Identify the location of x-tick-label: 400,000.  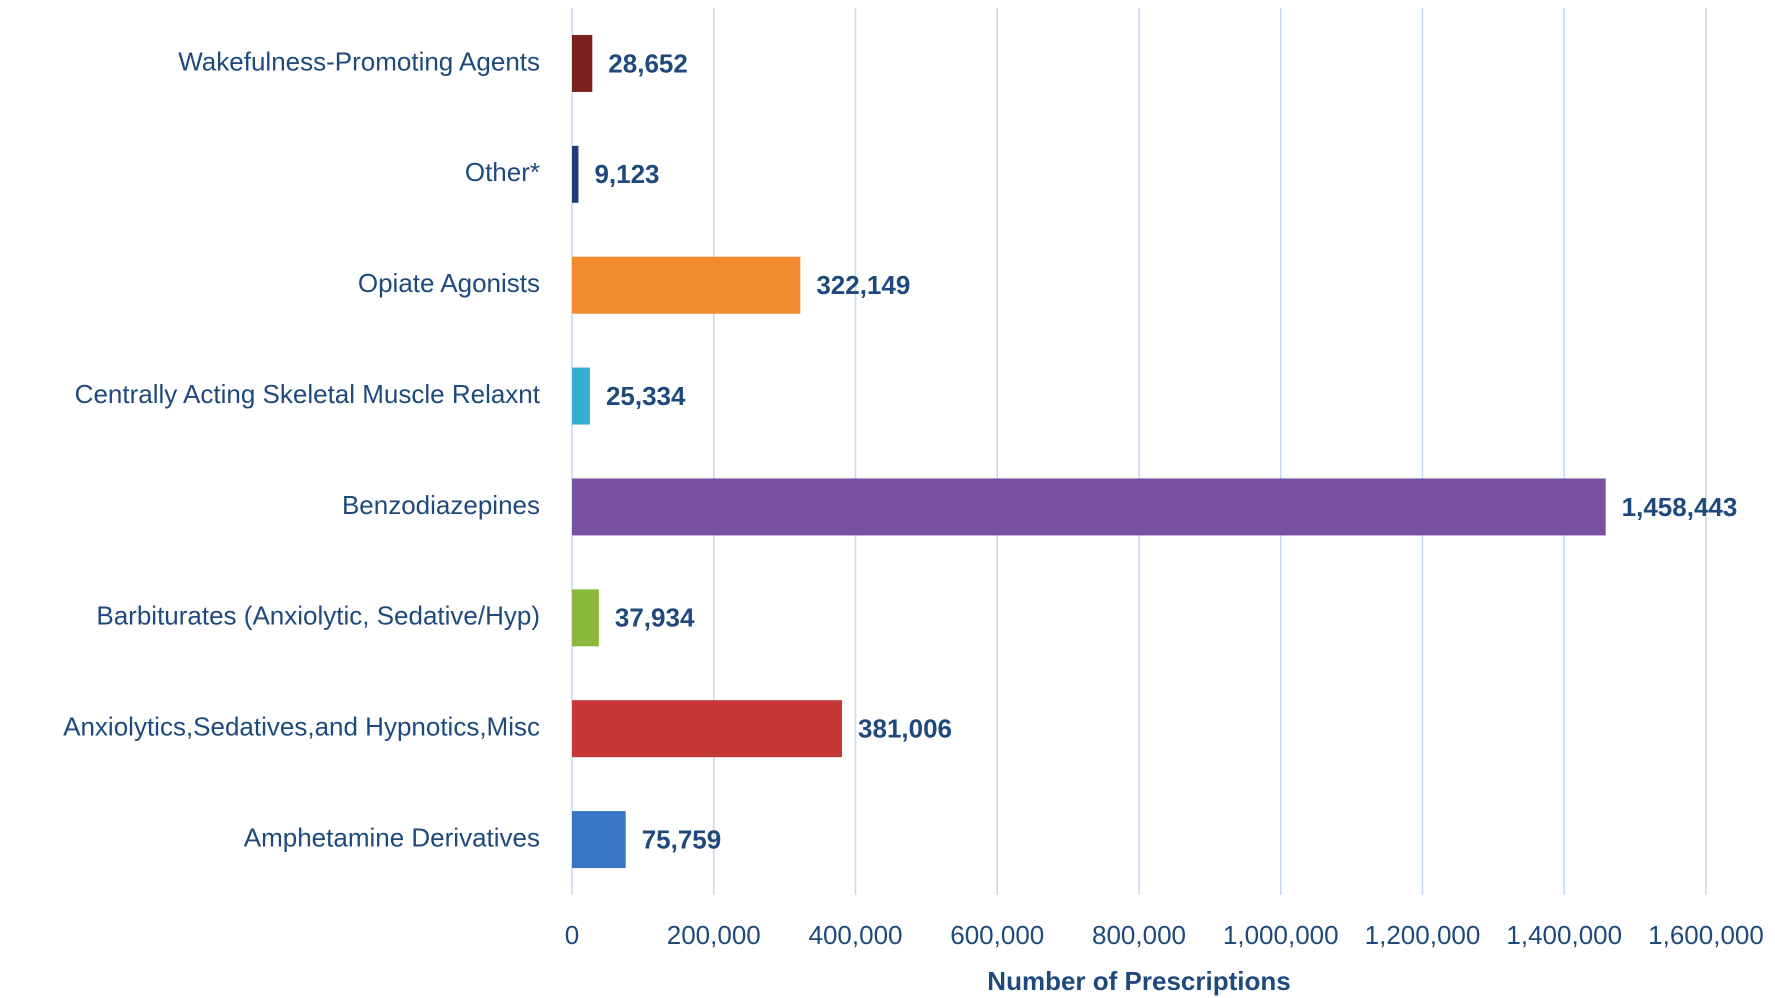
(856, 935).